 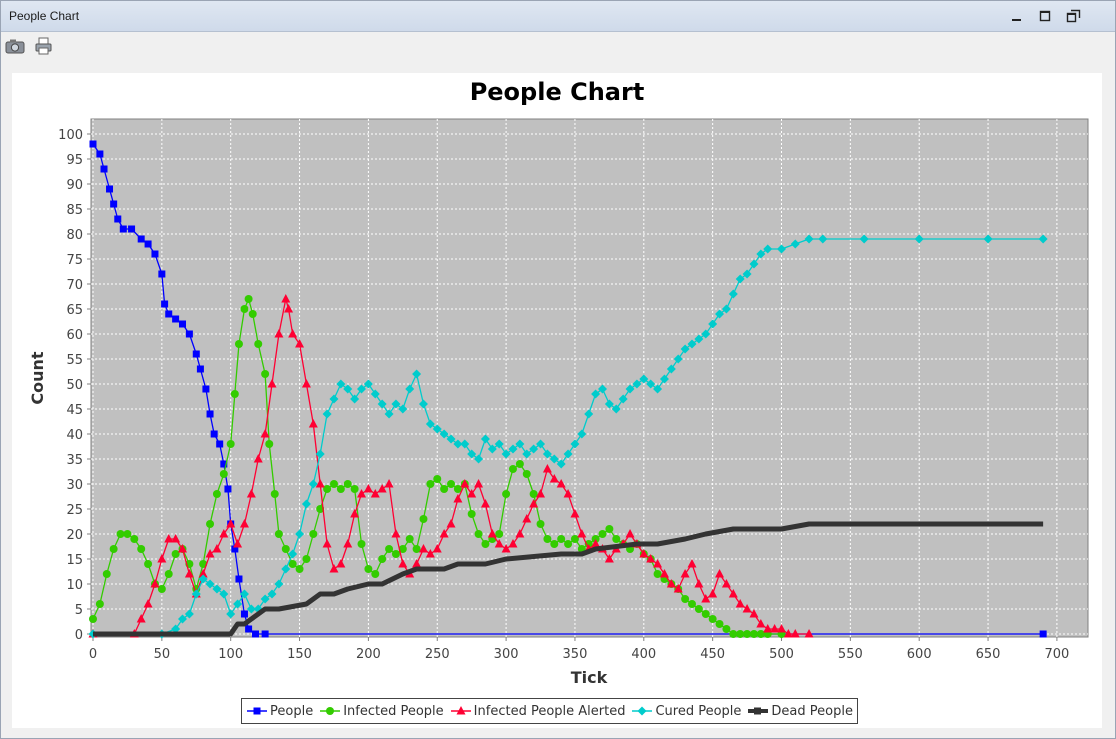 I want to click on x-tick-label: 250, so click(x=437, y=654).